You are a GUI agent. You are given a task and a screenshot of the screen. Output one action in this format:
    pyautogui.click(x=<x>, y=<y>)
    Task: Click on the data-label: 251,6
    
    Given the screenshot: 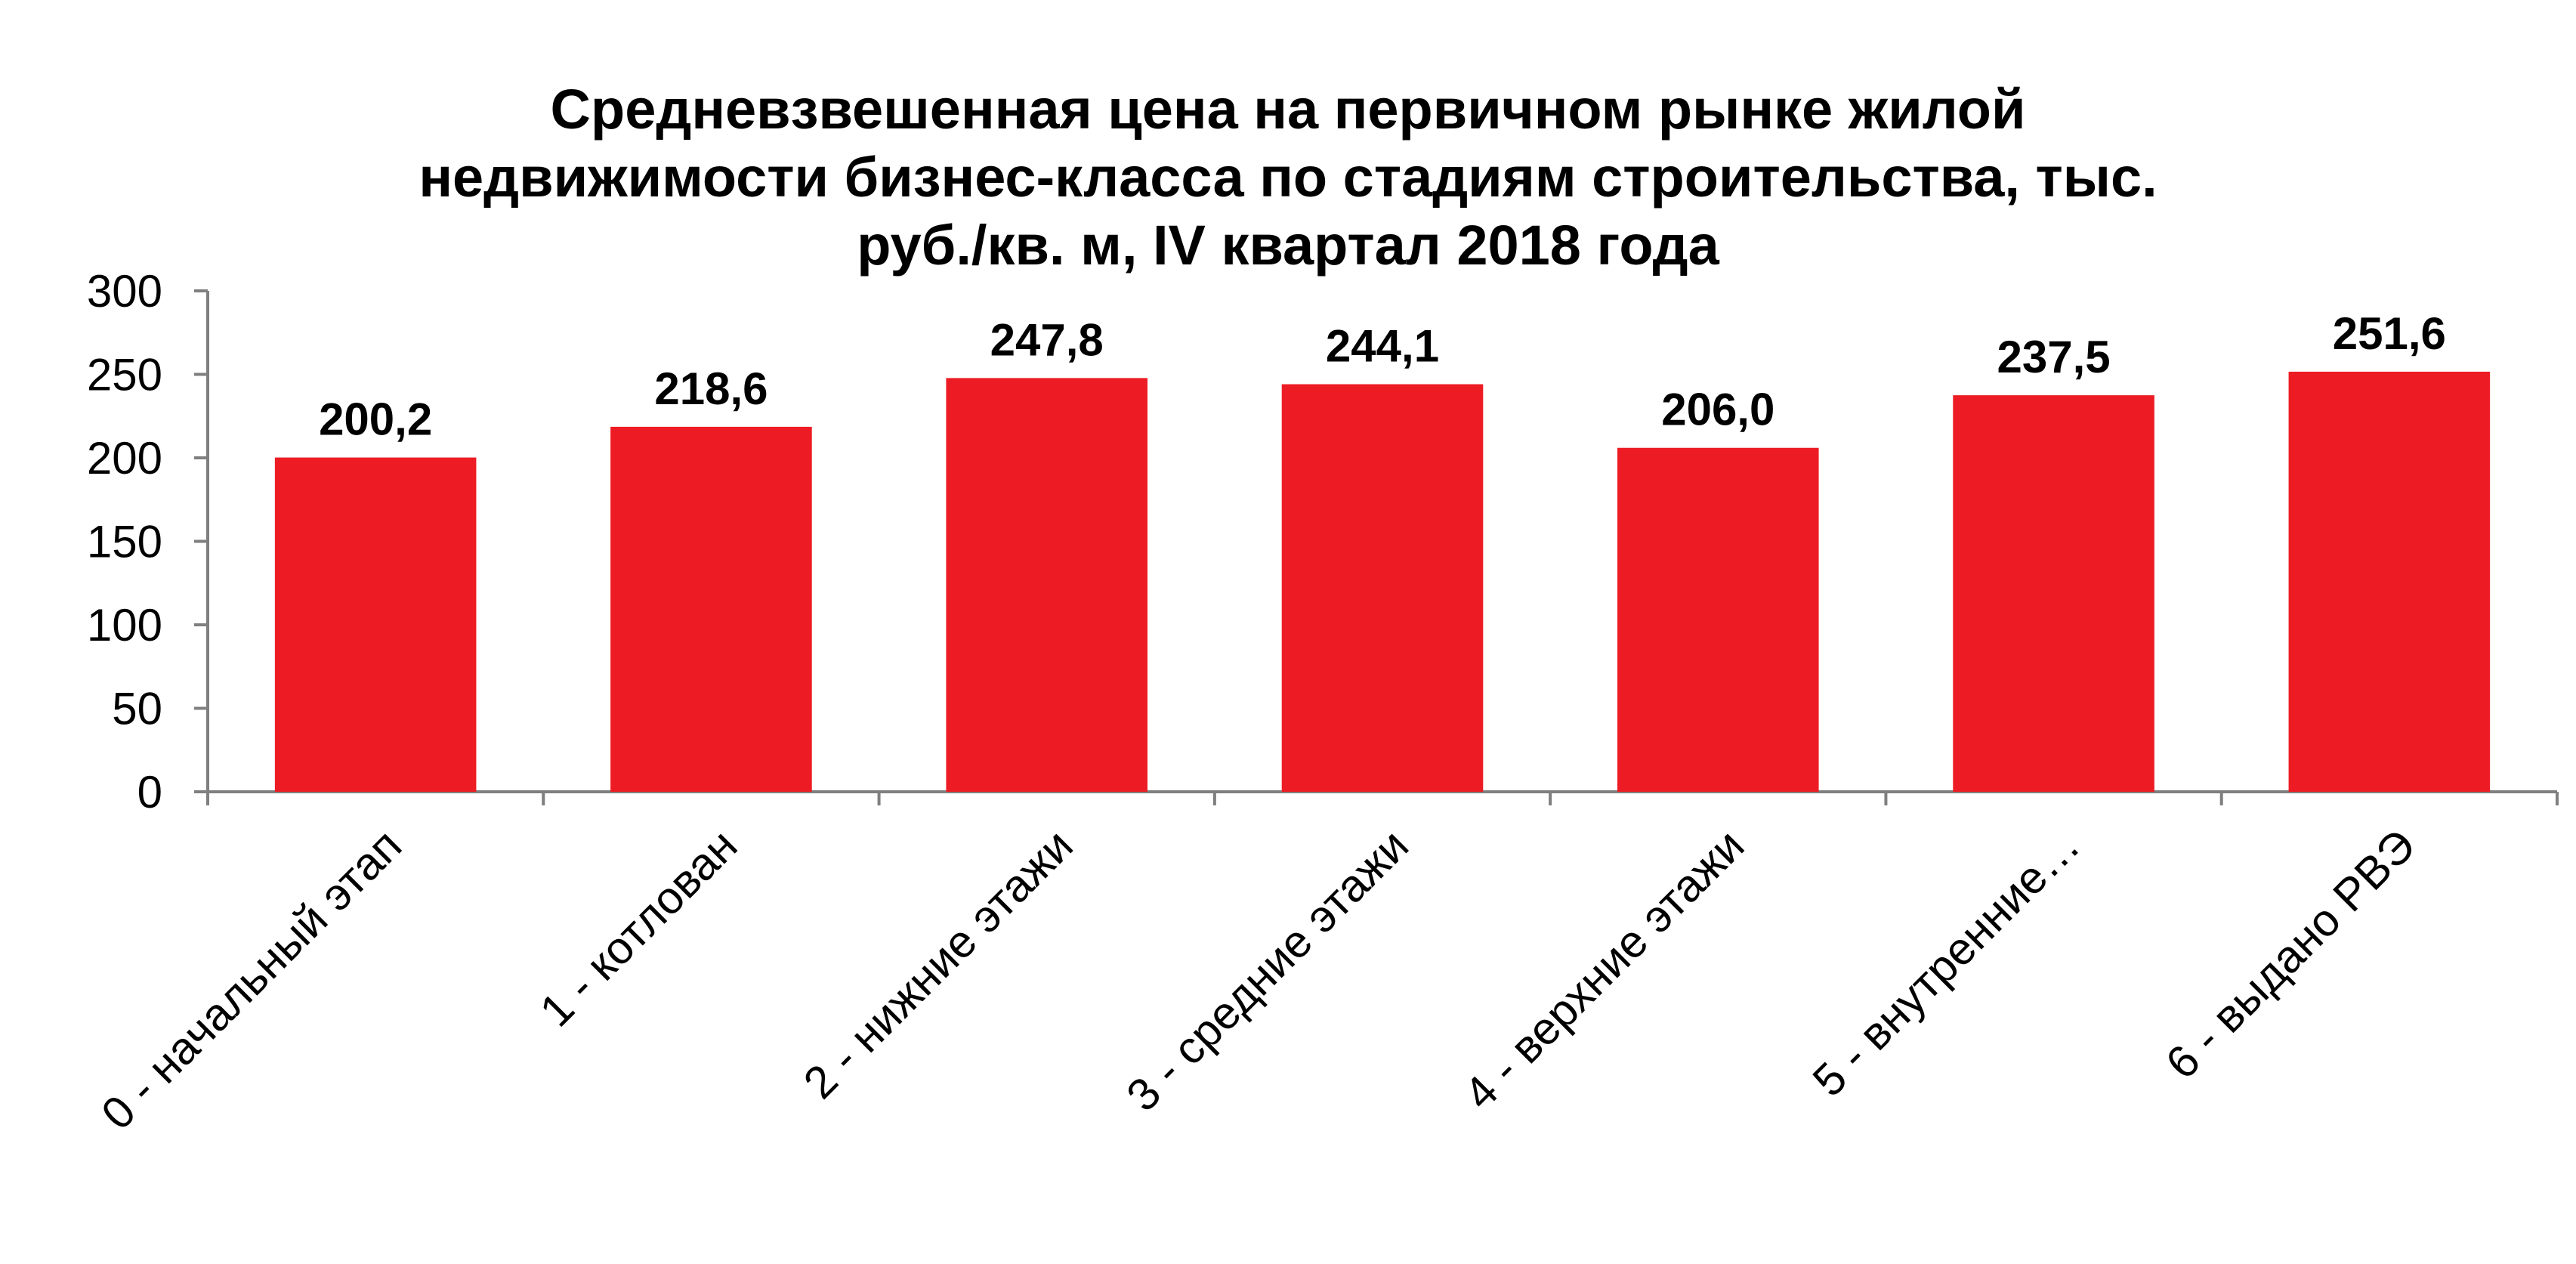 What is the action you would take?
    pyautogui.click(x=2389, y=334)
    